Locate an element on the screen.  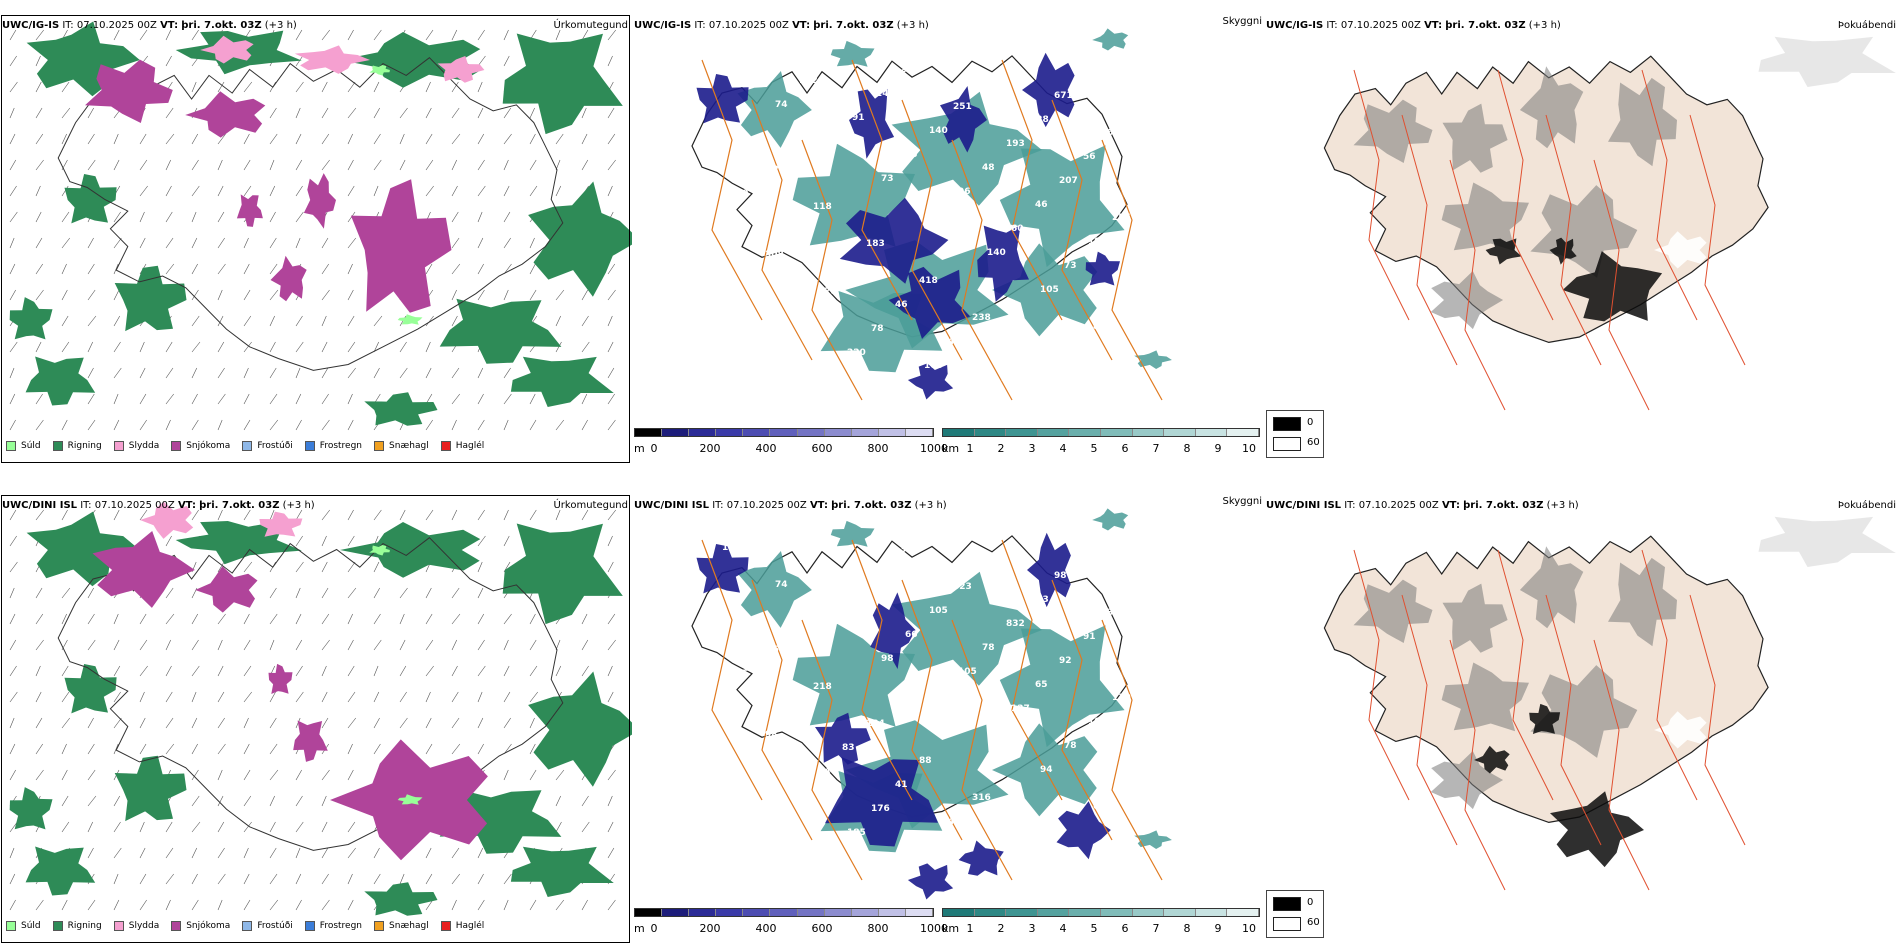
colorbar-tick: 1000 is located at coordinates (934, 928).